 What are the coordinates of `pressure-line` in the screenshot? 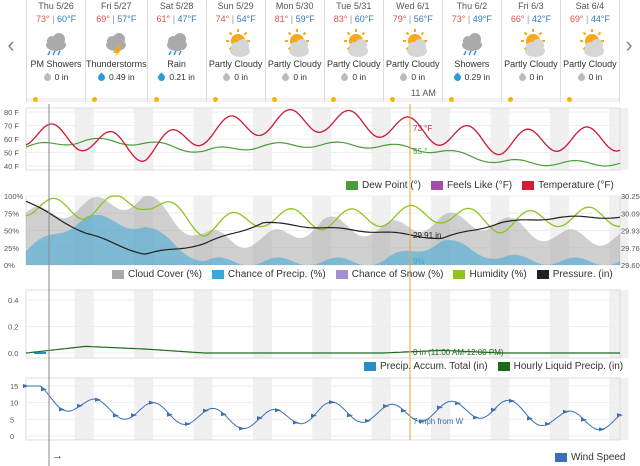 It's located at (323, 227).